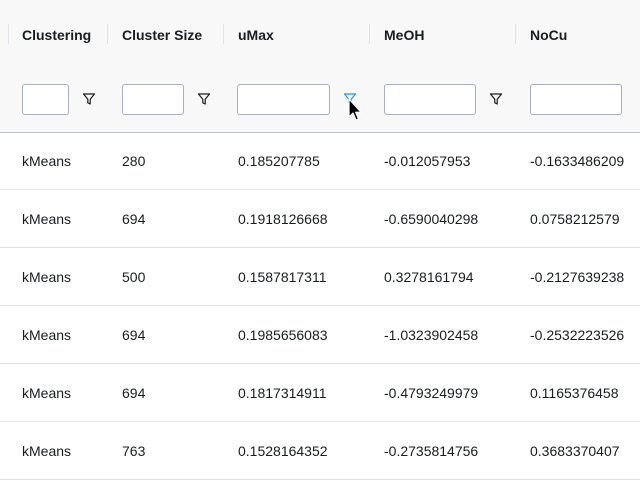  I want to click on filter-input-nocu, so click(576, 99).